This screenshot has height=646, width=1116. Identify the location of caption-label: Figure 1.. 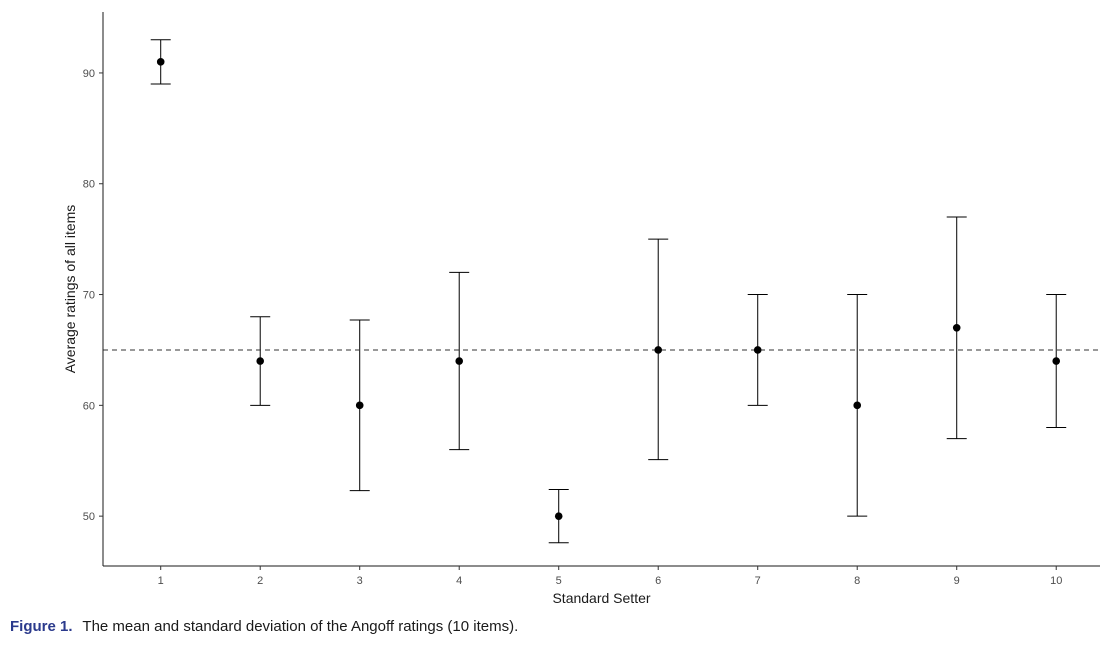
(41, 626).